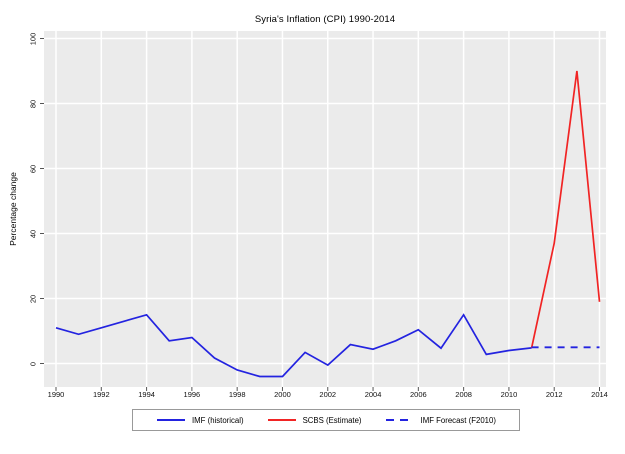  Describe the element at coordinates (146, 394) in the screenshot. I see `x-tick-label: 1994` at that location.